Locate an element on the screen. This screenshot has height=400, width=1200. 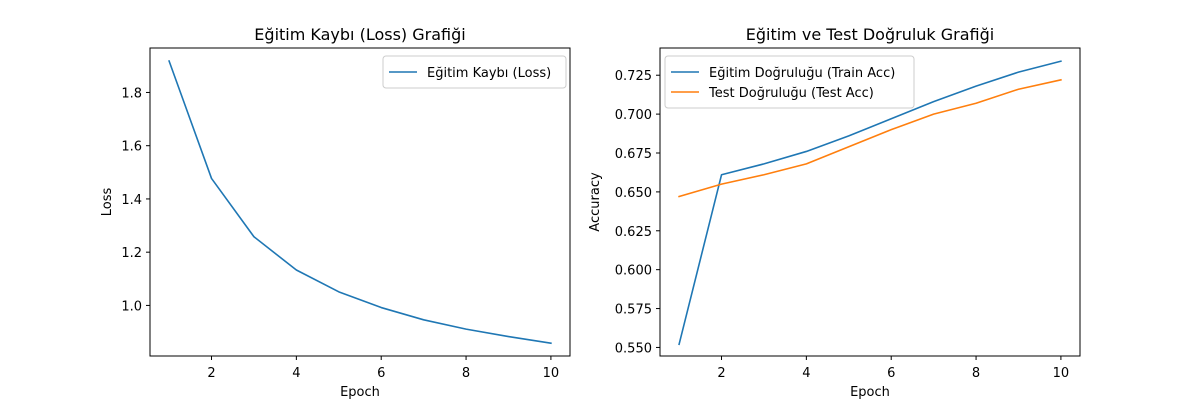
y-tick-label: 1.2 is located at coordinates (131, 253).